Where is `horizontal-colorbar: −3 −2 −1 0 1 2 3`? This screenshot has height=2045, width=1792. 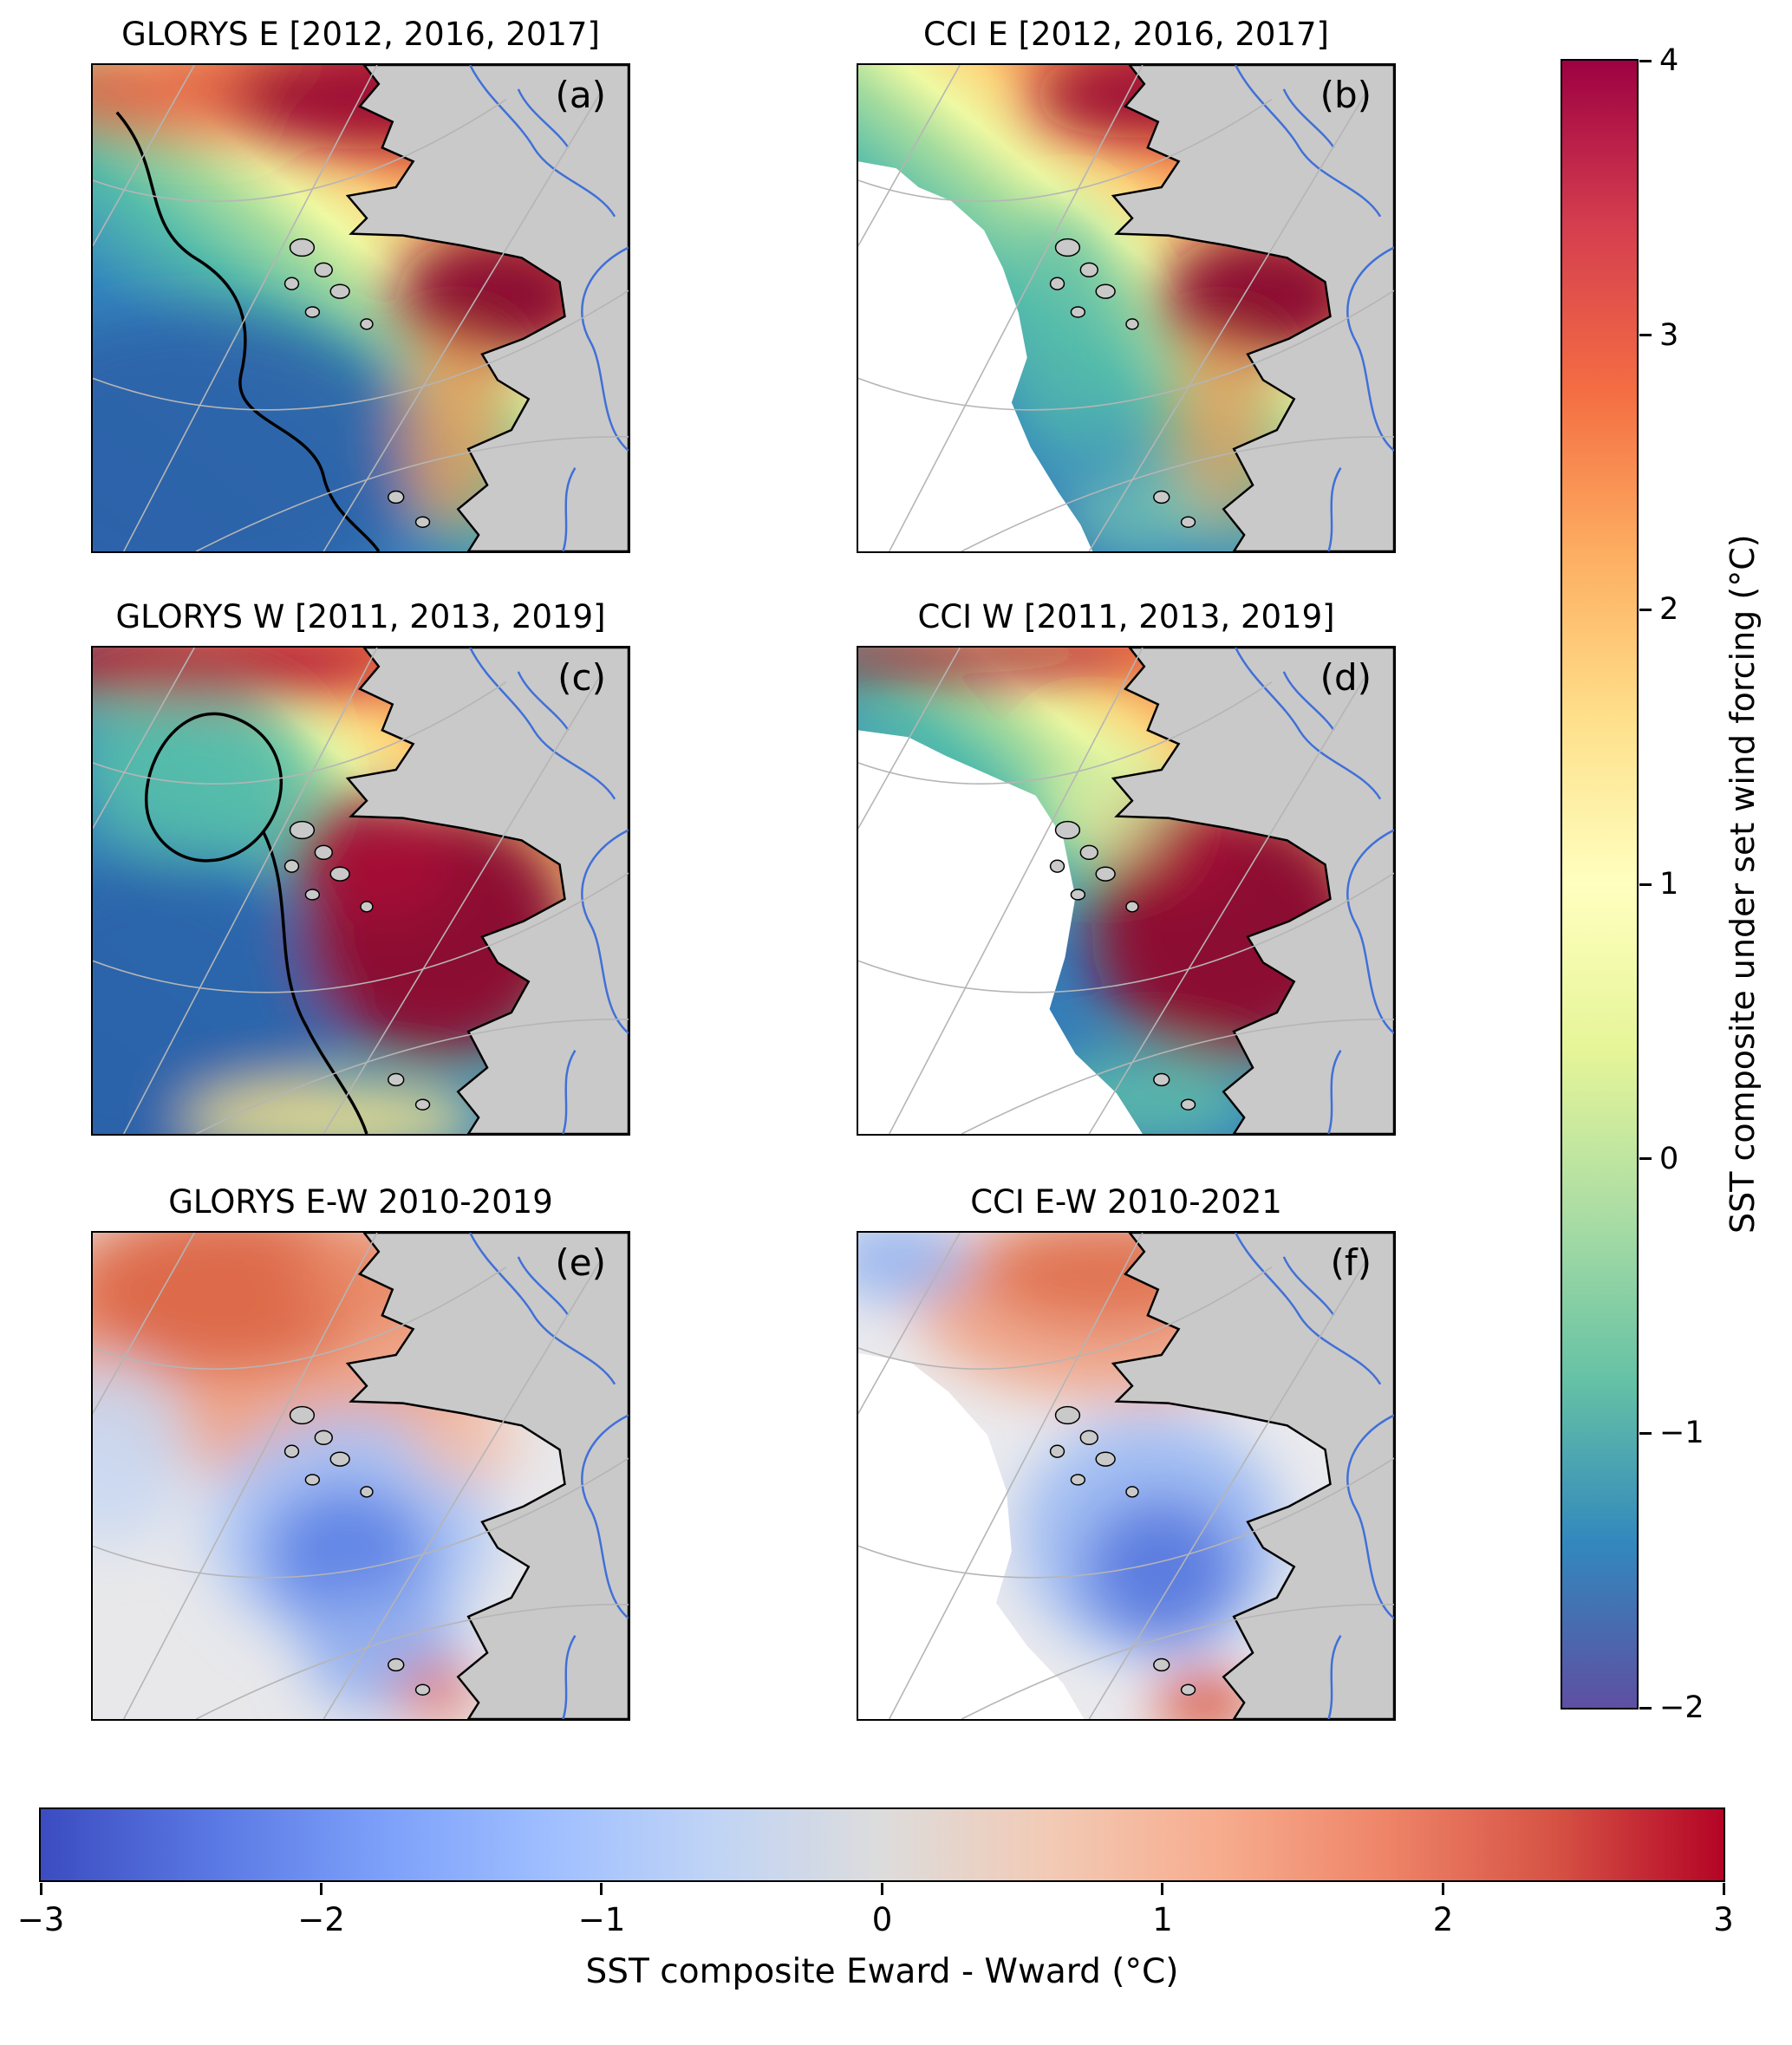
horizontal-colorbar: −3 −2 −1 0 1 2 3 is located at coordinates (875, 1872).